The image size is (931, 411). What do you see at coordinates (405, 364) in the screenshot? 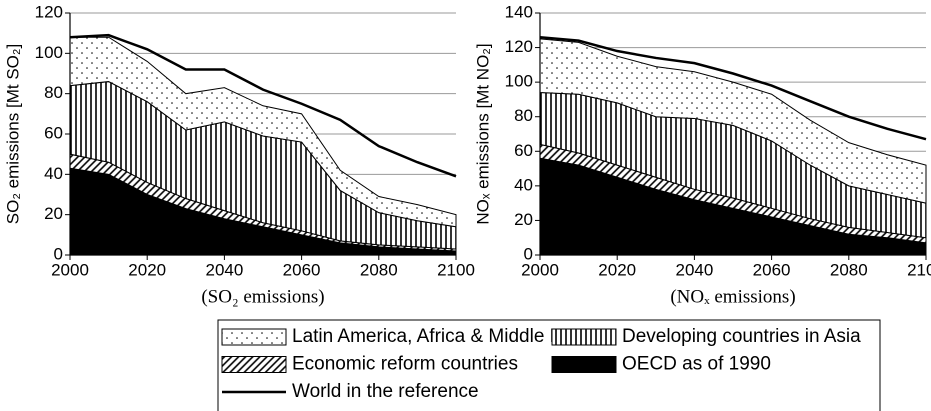
I see `legend-label: Economic reform countries` at bounding box center [405, 364].